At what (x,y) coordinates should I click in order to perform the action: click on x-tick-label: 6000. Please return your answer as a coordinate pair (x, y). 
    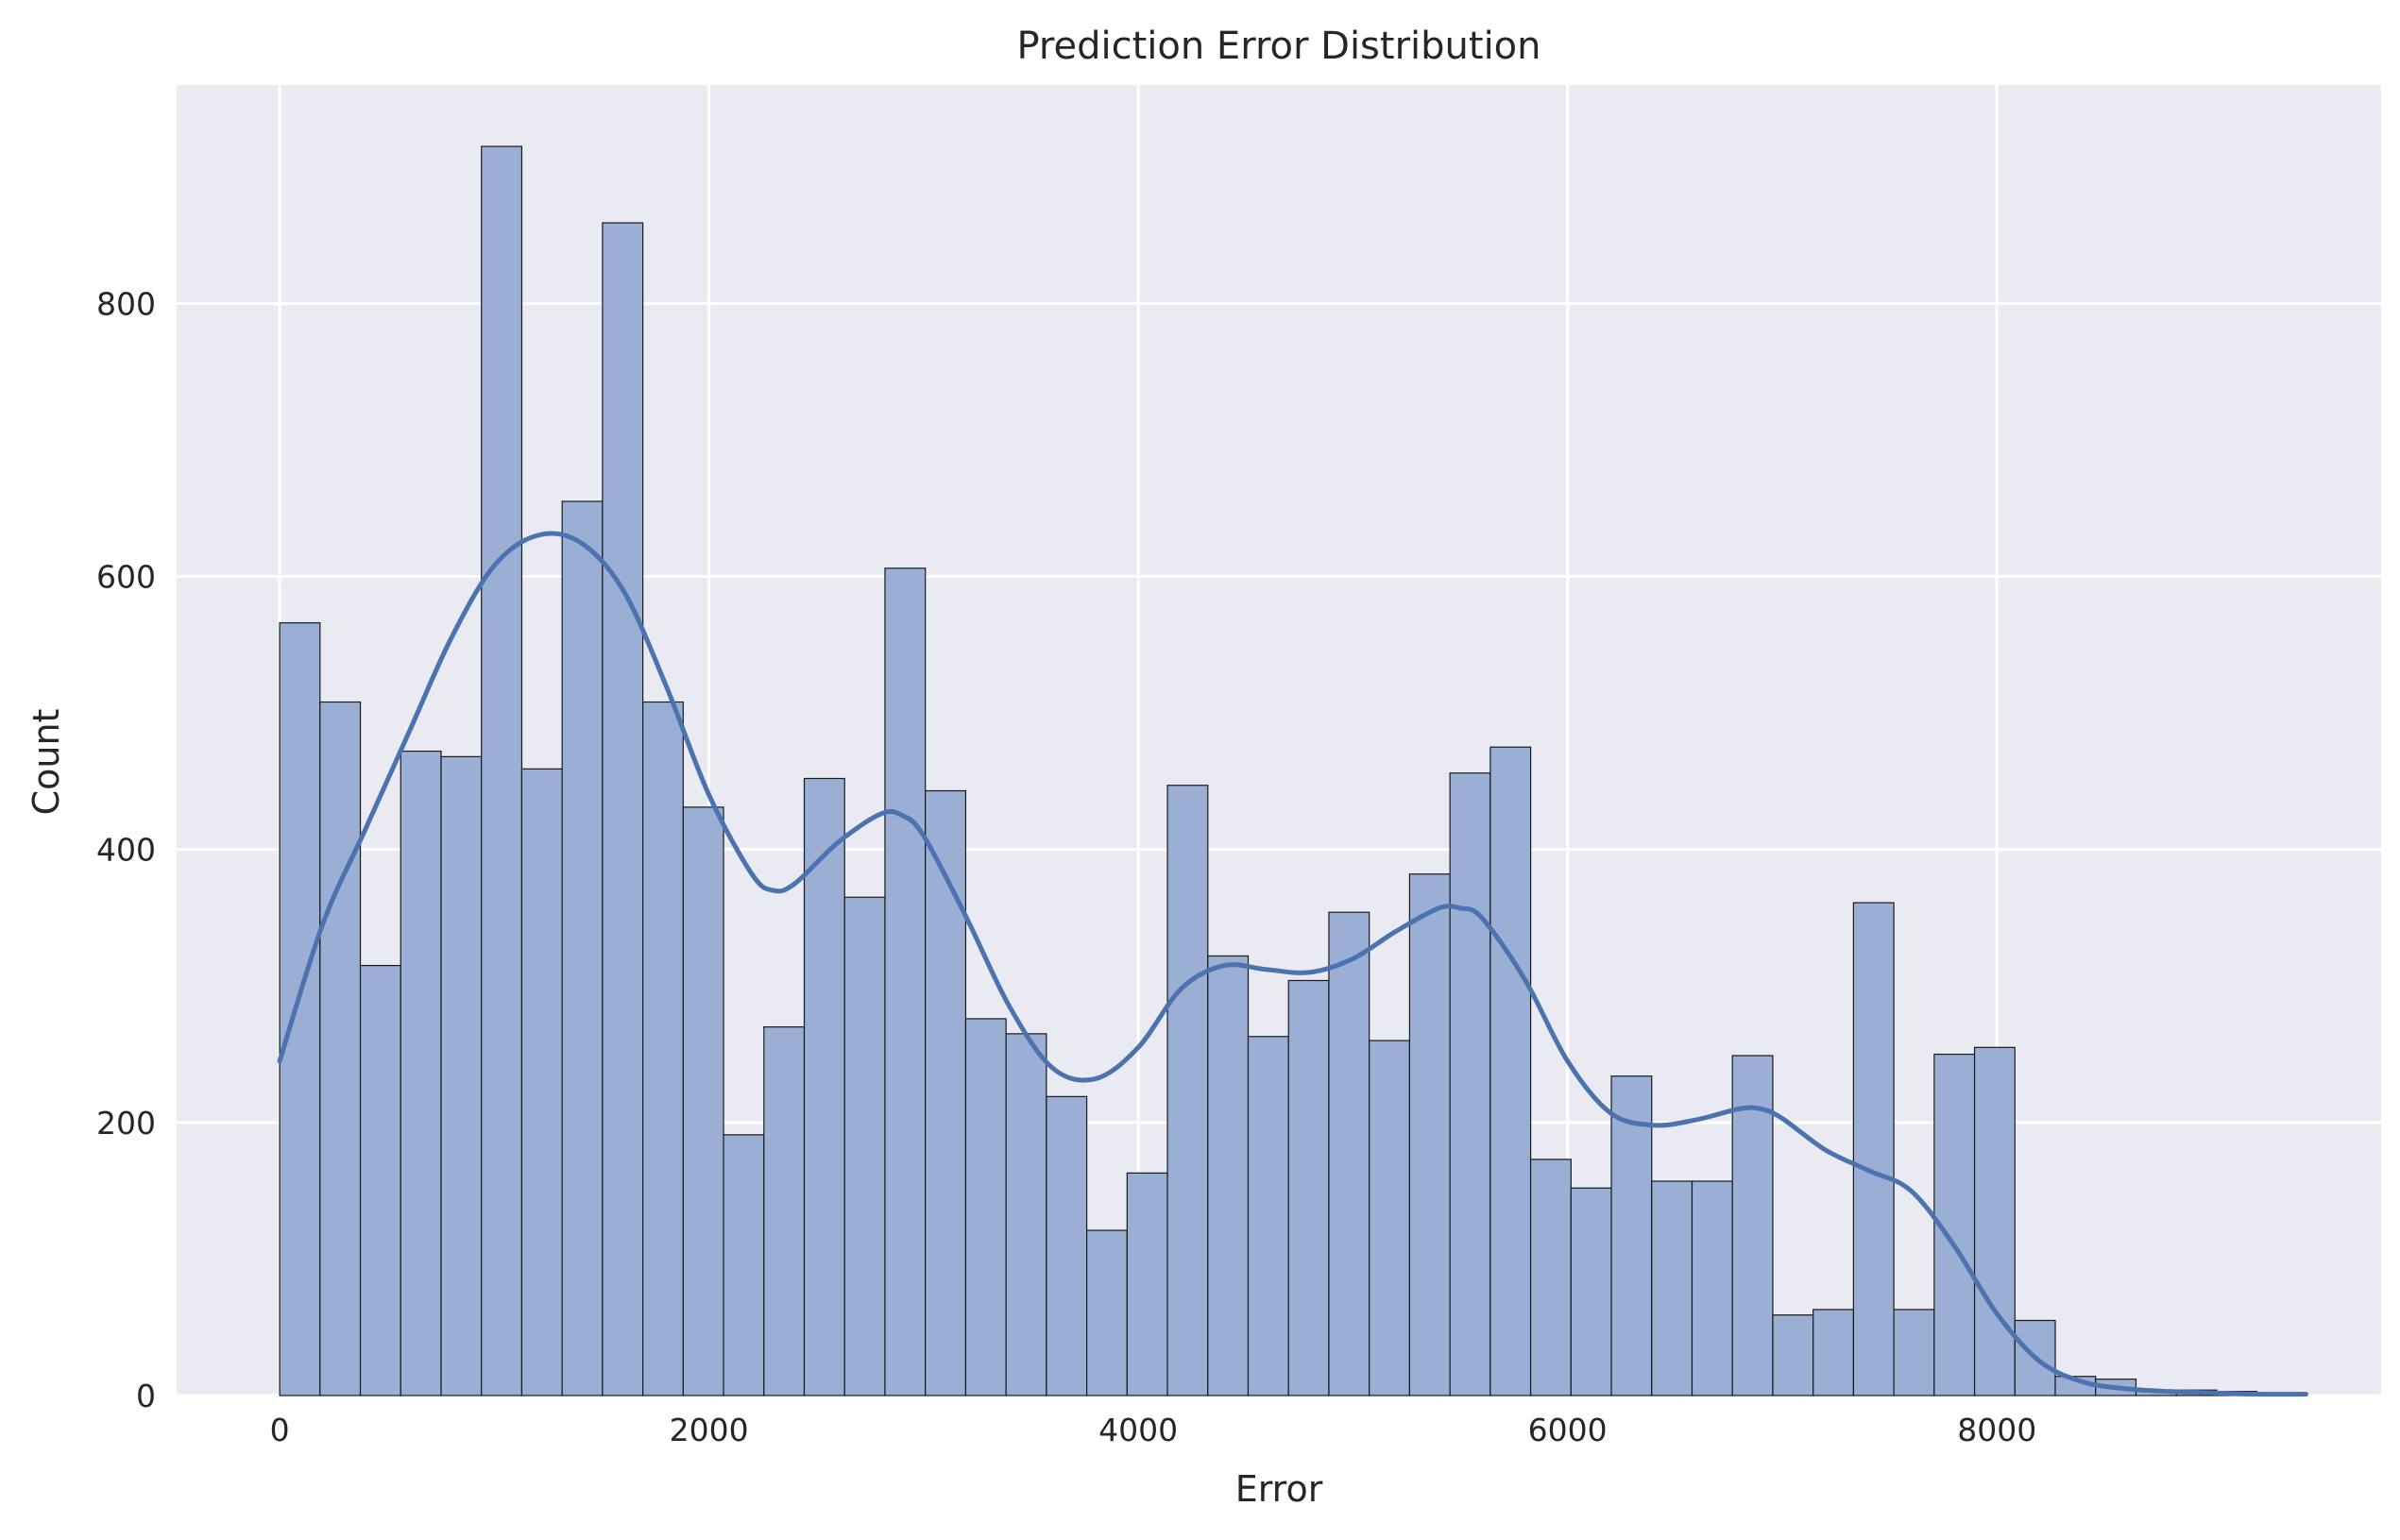
    Looking at the image, I should click on (1568, 1430).